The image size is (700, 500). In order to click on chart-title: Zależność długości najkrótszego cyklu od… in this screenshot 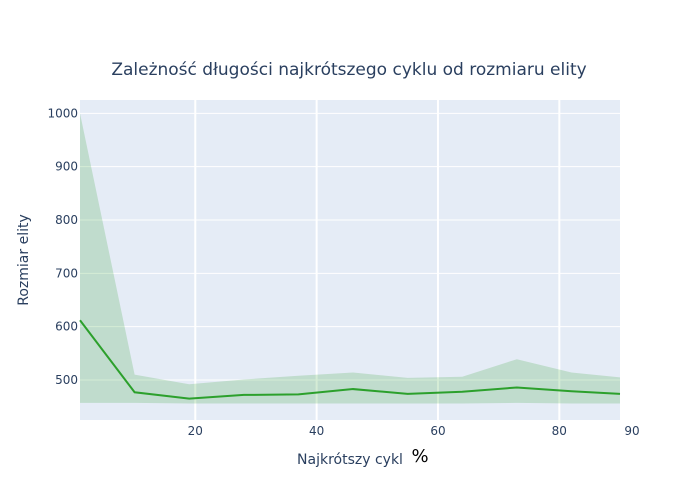, I will do `click(348, 70)`.